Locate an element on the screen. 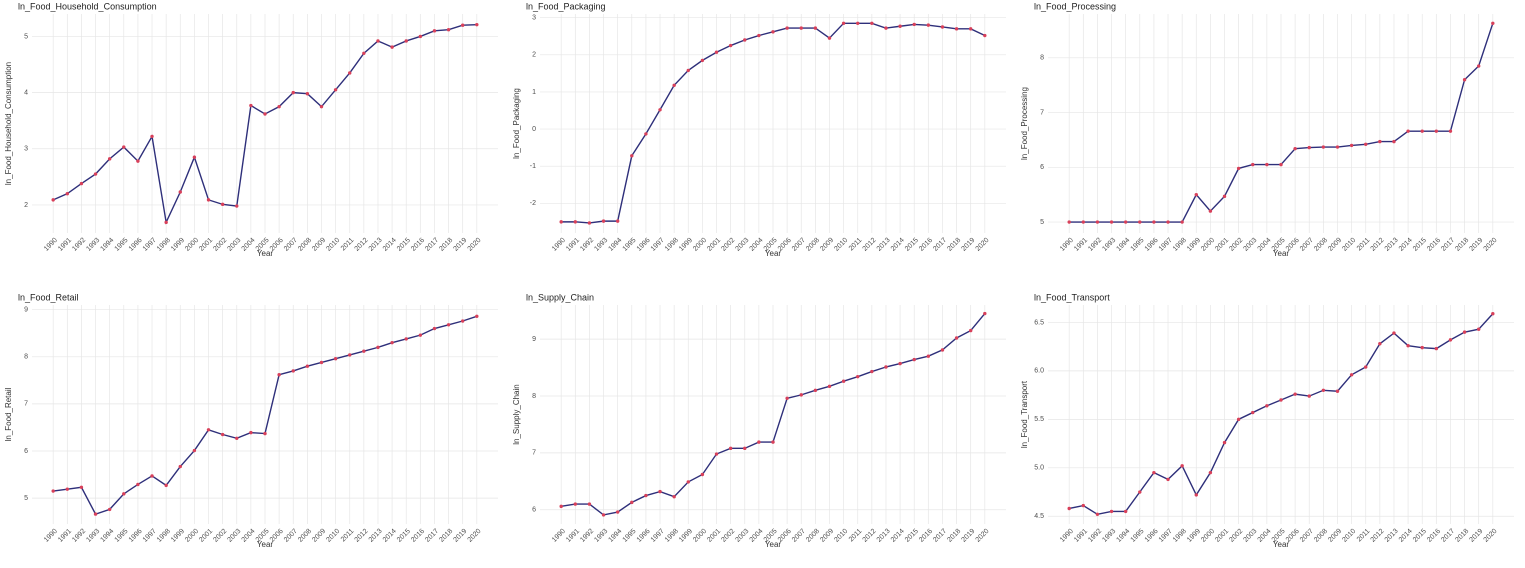  x-tick-label: 1996 is located at coordinates (136, 536).